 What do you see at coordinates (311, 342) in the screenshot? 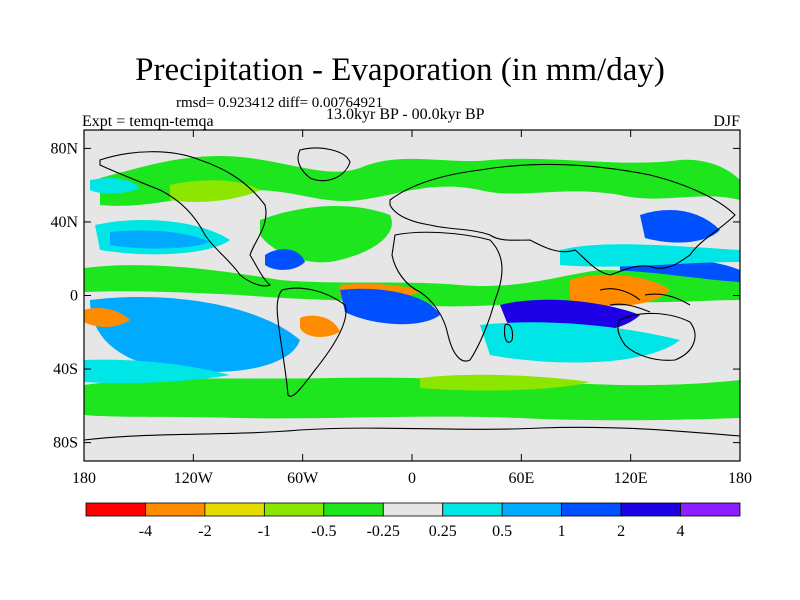
I see `coast-south-america` at bounding box center [311, 342].